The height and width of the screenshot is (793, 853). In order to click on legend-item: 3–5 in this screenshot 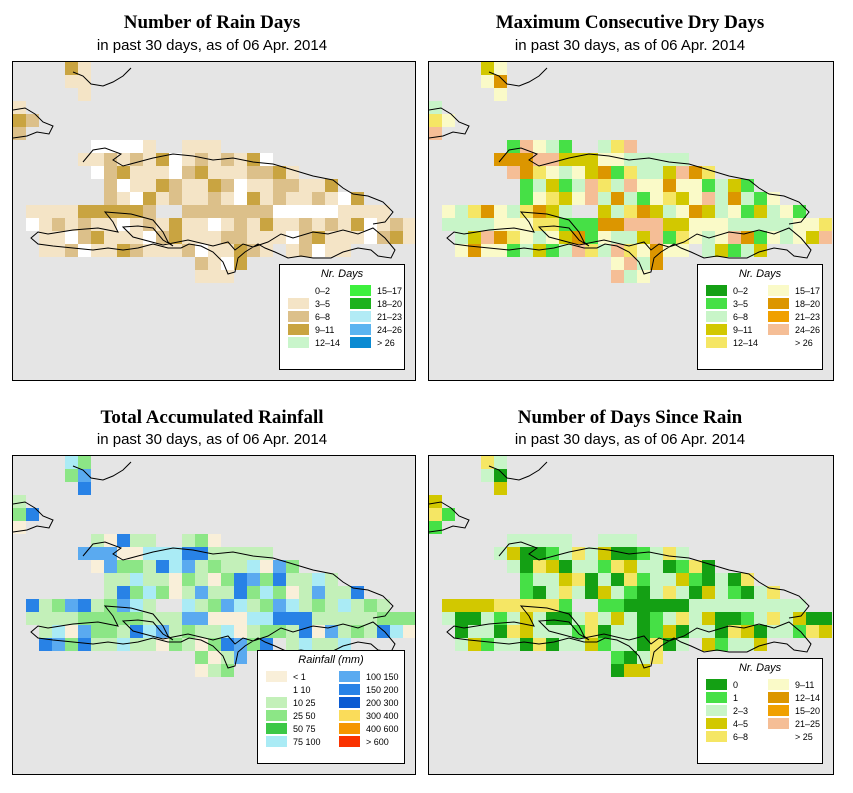, I will do `click(309, 303)`.